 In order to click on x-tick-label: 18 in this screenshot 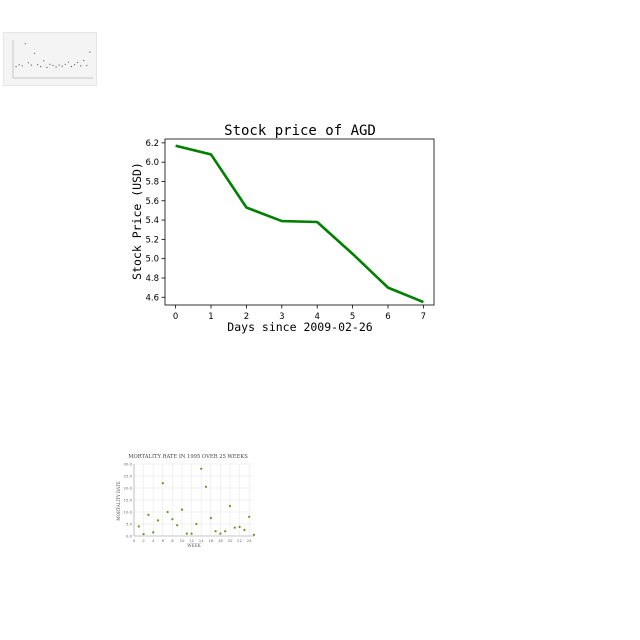, I will do `click(220, 540)`.